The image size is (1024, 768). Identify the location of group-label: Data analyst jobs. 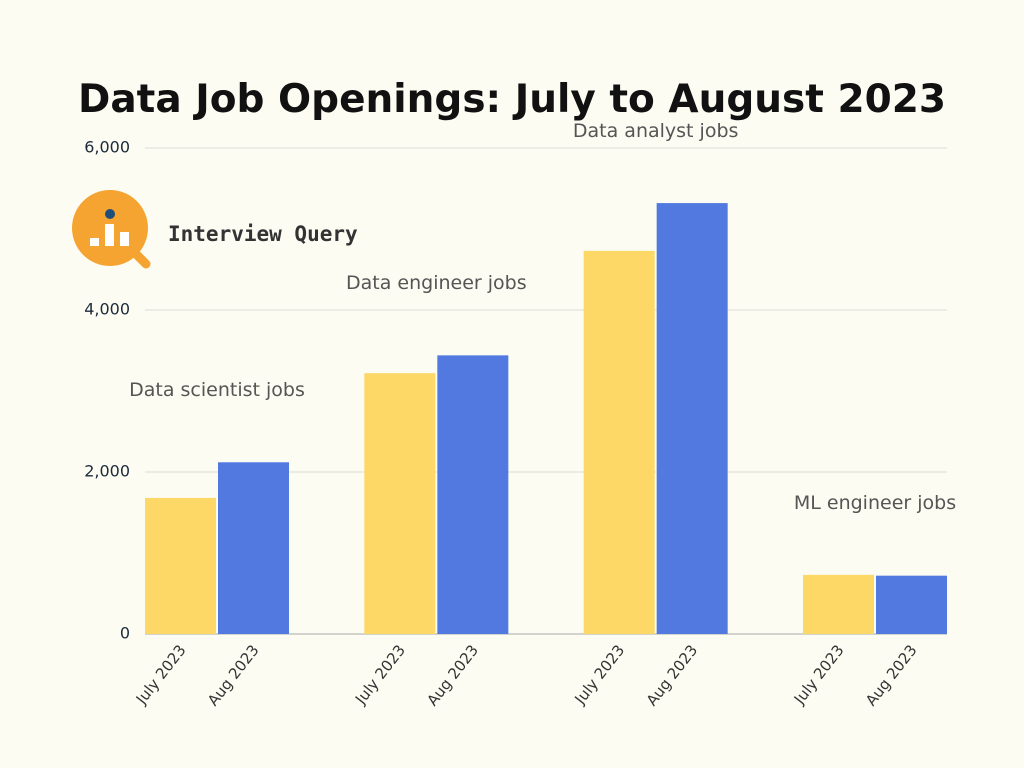
(655, 131).